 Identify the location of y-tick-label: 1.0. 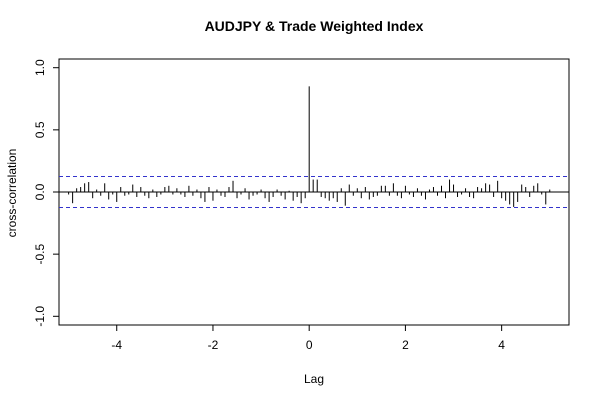
(40, 67).